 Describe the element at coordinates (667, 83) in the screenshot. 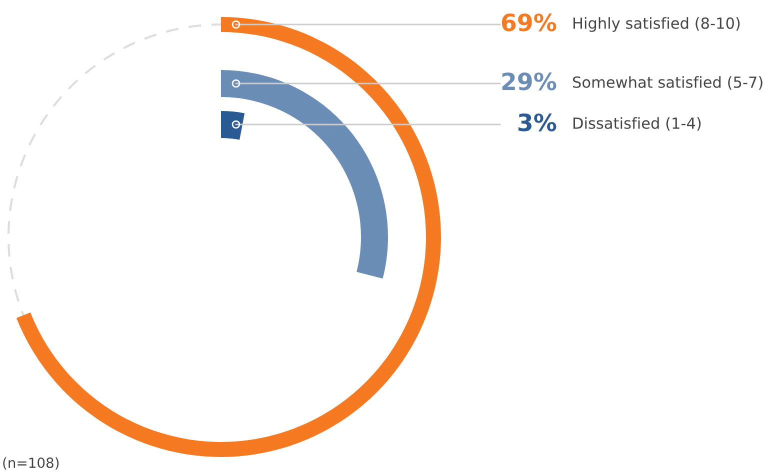

I see `category-label: Somewhat satisfied (5-7)` at that location.